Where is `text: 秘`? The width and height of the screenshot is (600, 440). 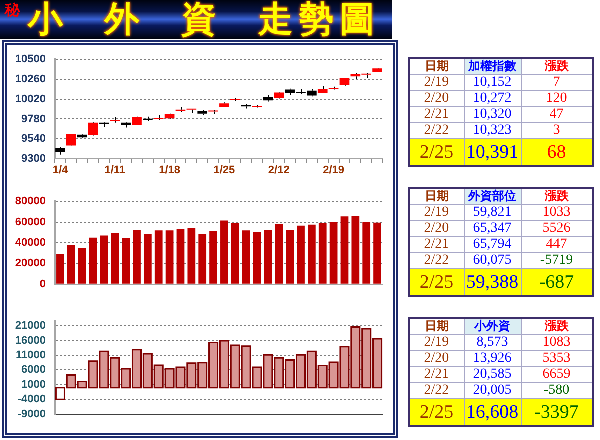 text: 秘 is located at coordinates (12, 11).